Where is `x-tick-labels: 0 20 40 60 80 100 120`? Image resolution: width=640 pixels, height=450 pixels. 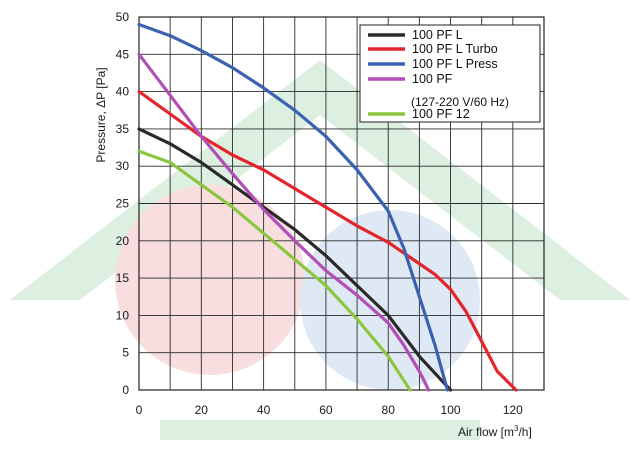
x-tick-labels: 0 20 40 60 80 100 120 is located at coordinates (330, 410).